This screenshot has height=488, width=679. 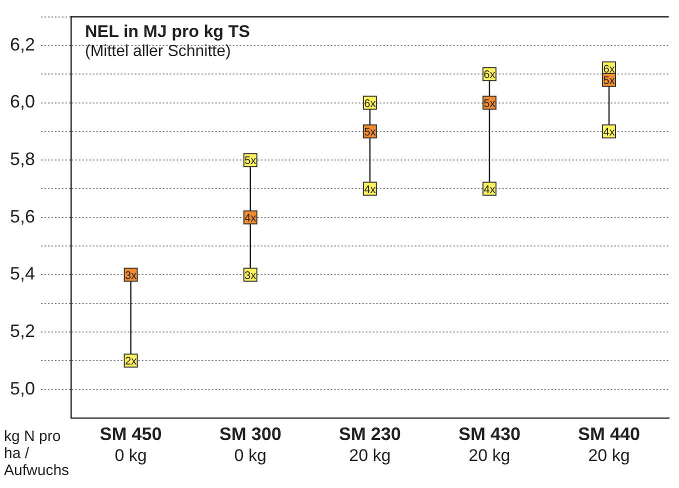 I want to click on x-axis-title: kg N pro ha / Aufwuchs, so click(x=37, y=453).